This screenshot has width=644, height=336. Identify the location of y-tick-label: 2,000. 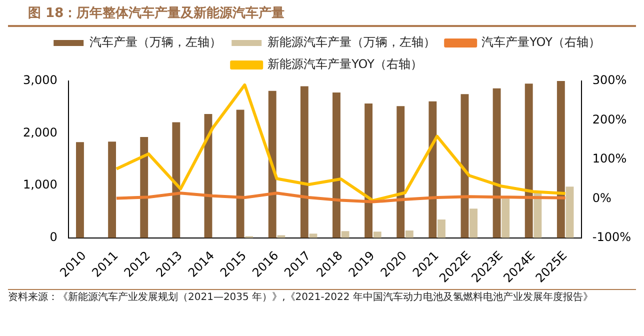
(40, 132).